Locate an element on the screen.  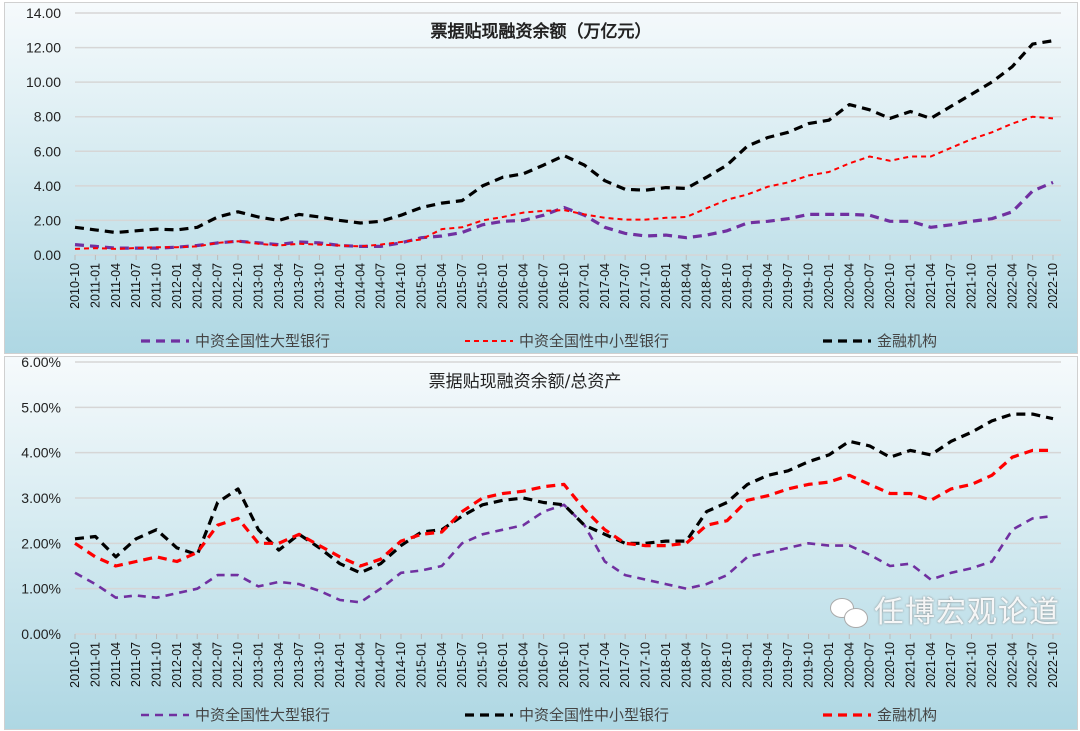
x-tick-label: 2019-01 is located at coordinates (747, 286).